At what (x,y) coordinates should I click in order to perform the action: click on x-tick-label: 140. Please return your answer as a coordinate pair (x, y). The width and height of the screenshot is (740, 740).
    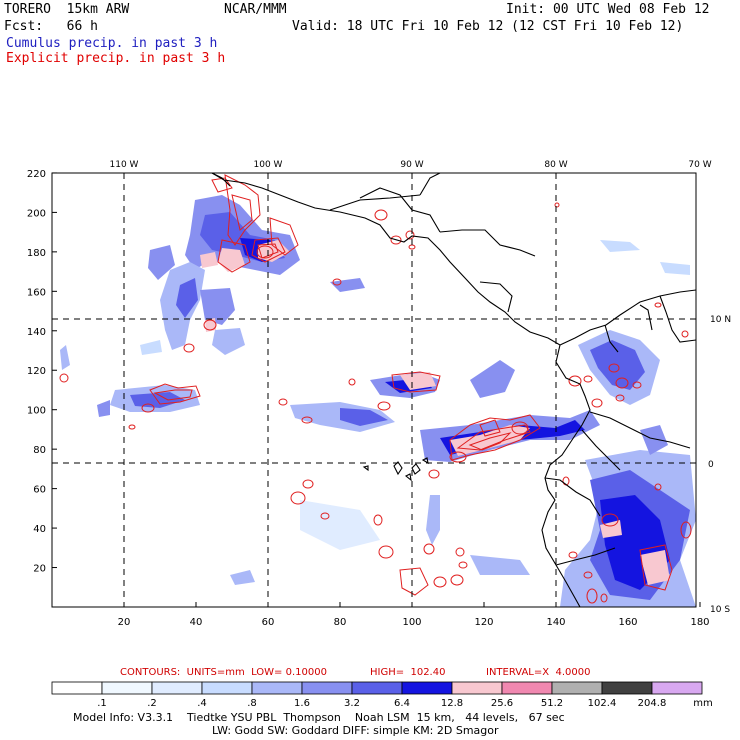
    Looking at the image, I should click on (555, 622).